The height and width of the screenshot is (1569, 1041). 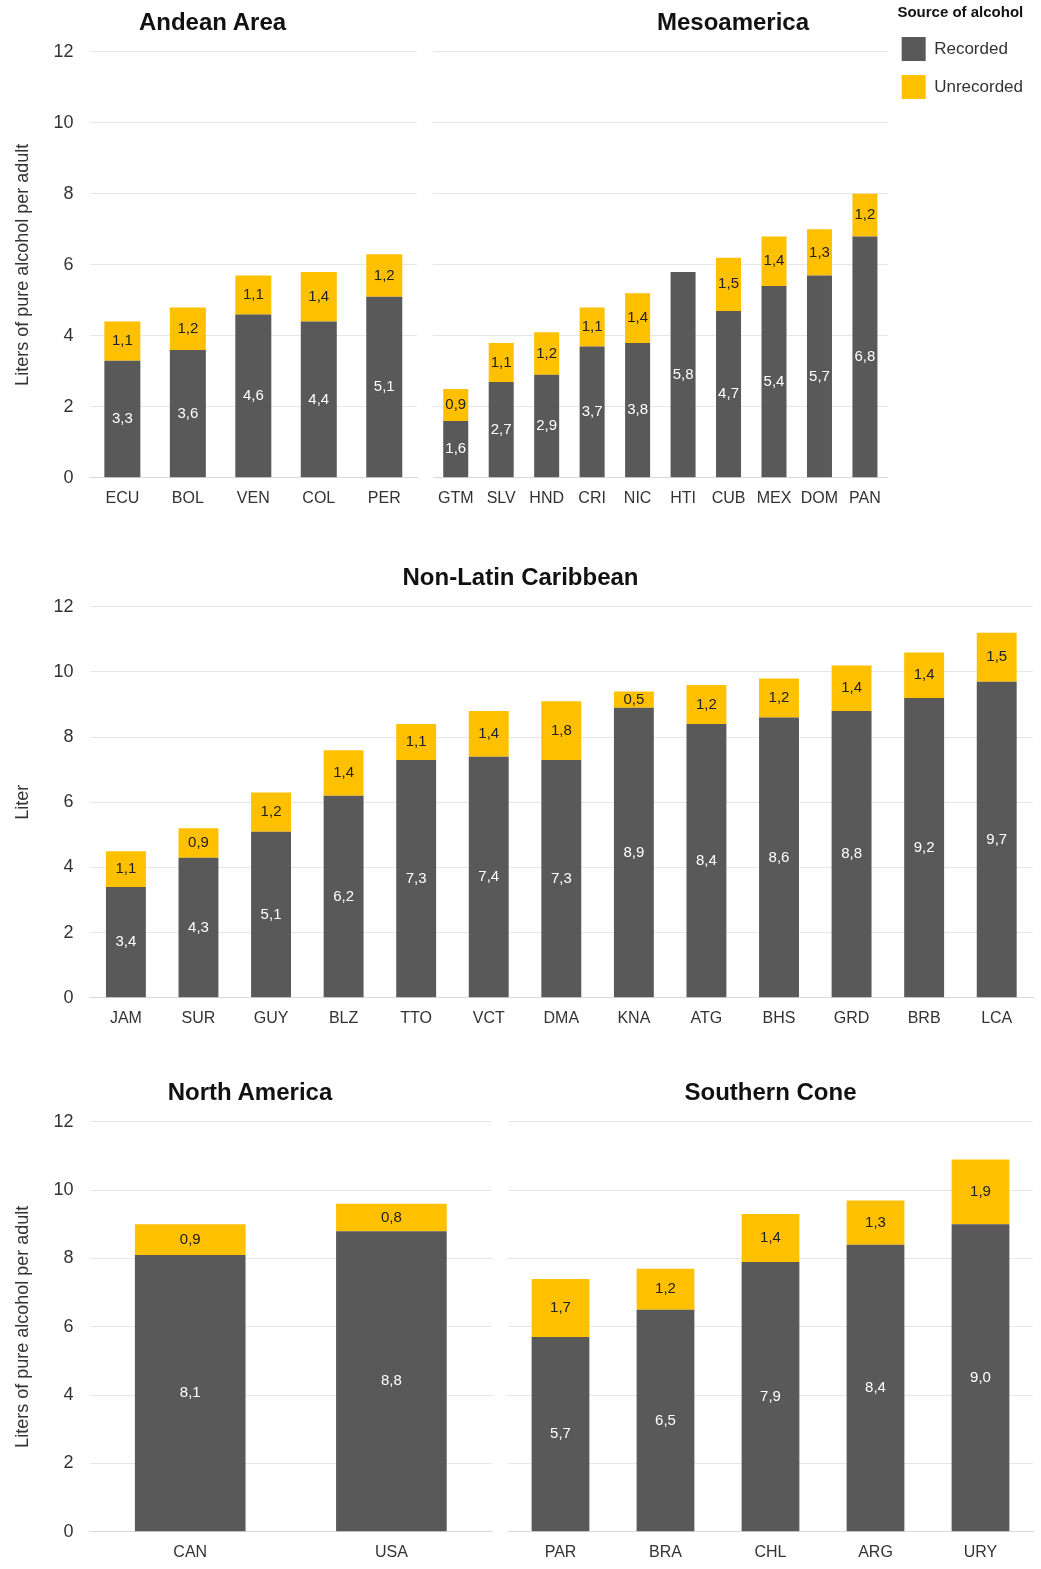 I want to click on legend-label: Recorded, so click(x=971, y=48).